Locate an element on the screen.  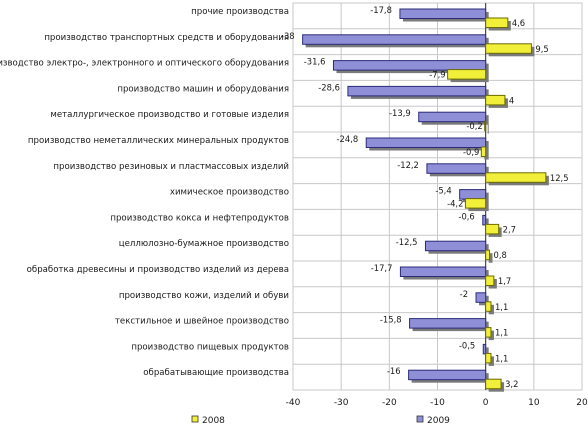
x-tick-label: -10 is located at coordinates (437, 403).